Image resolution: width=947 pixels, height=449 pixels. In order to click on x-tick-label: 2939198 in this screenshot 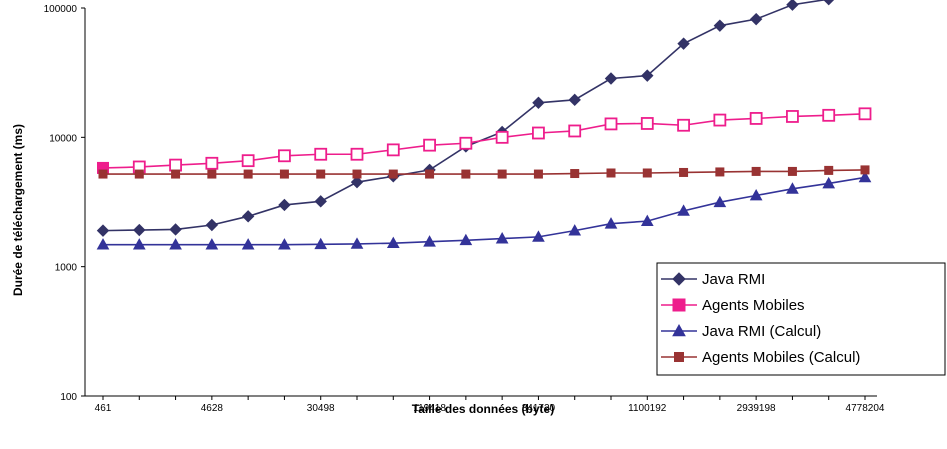, I will do `click(756, 408)`.